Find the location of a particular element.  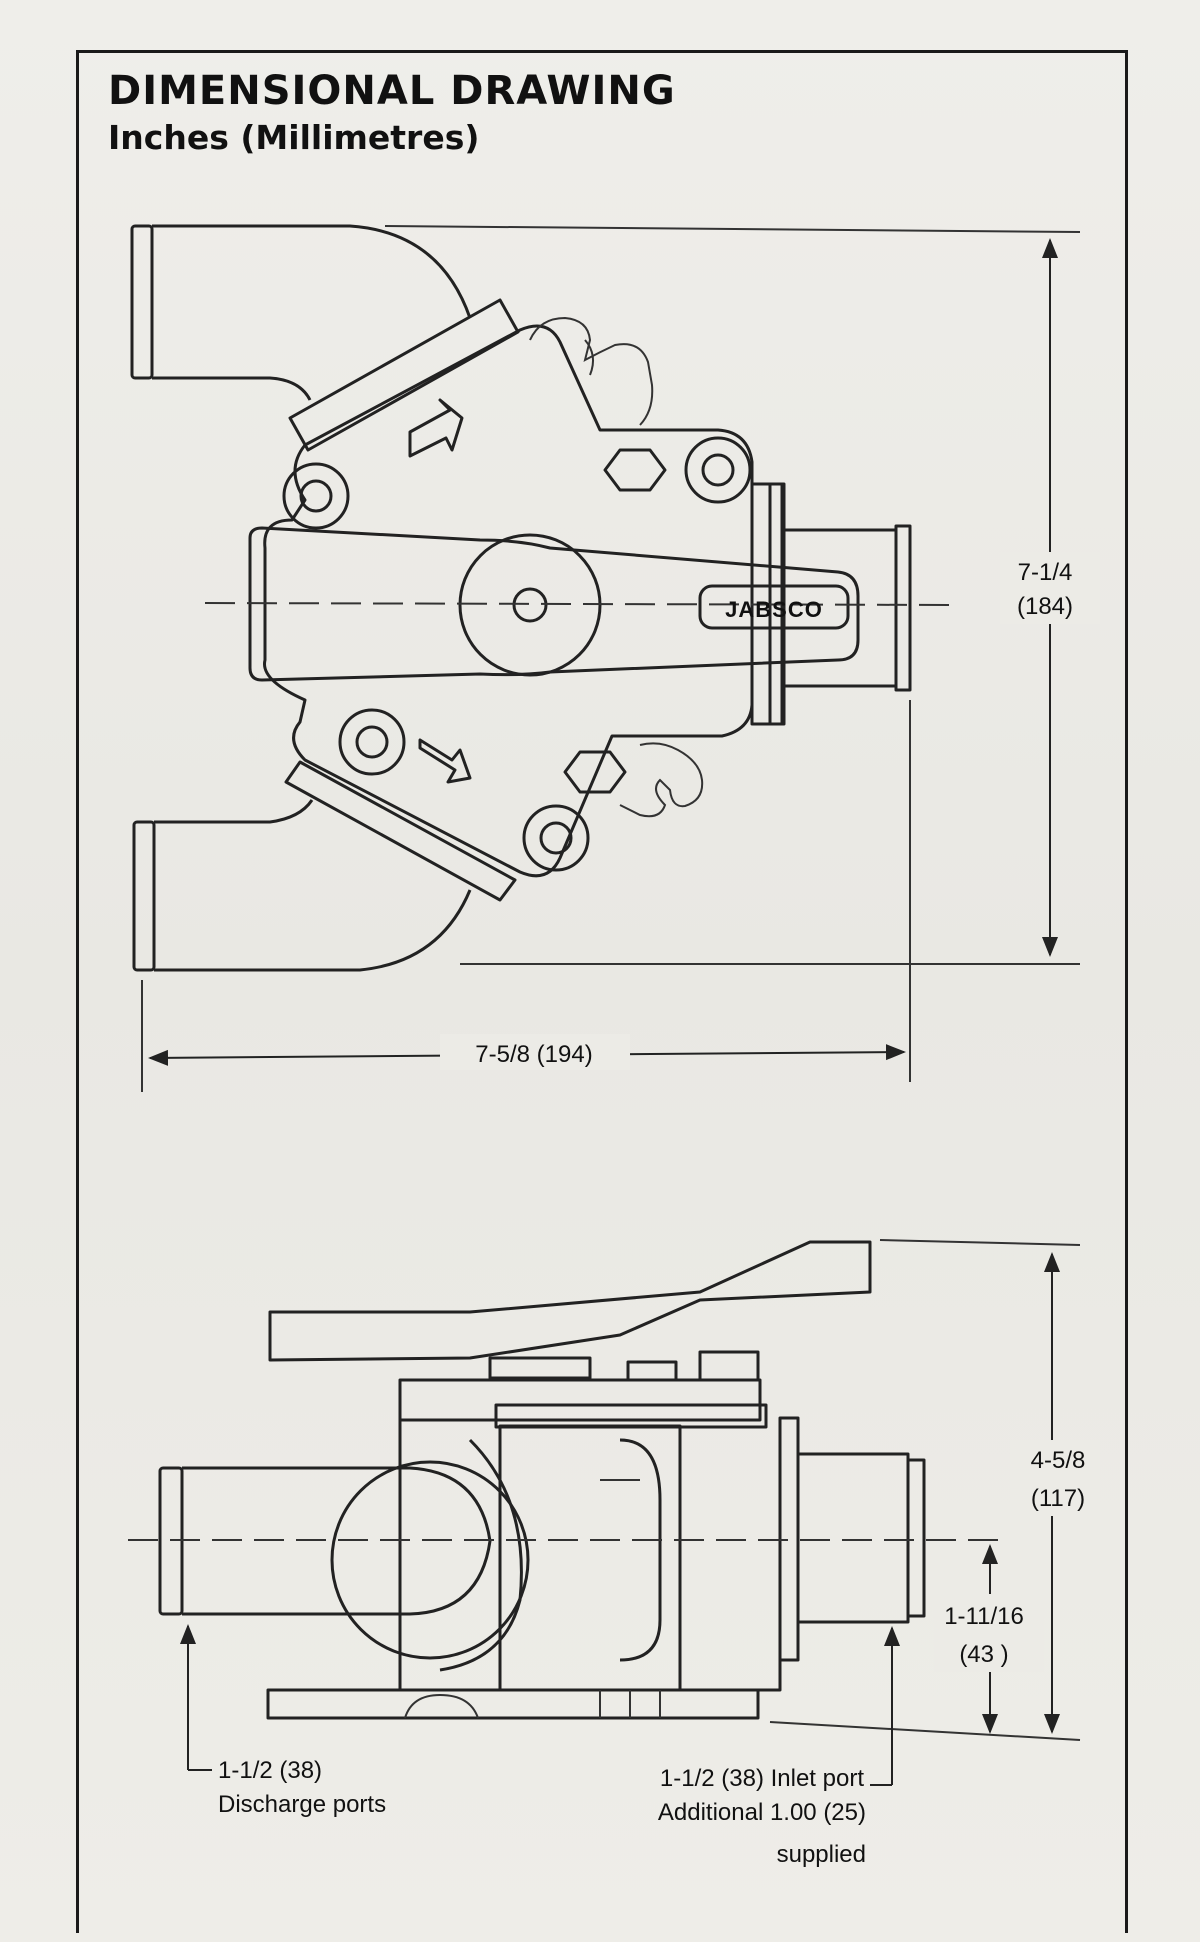

lever-handle is located at coordinates (570, 1301).